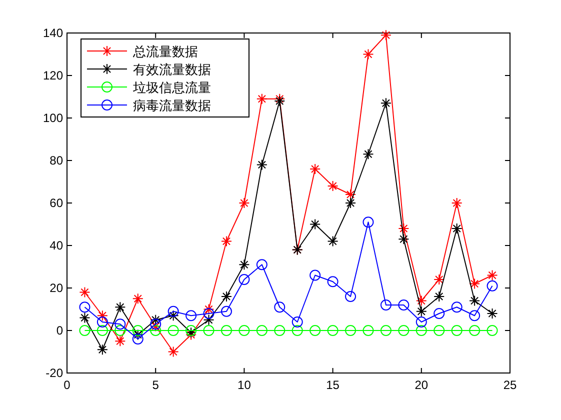 The width and height of the screenshot is (561, 420). What do you see at coordinates (156, 385) in the screenshot?
I see `x-tick-label: 5` at bounding box center [156, 385].